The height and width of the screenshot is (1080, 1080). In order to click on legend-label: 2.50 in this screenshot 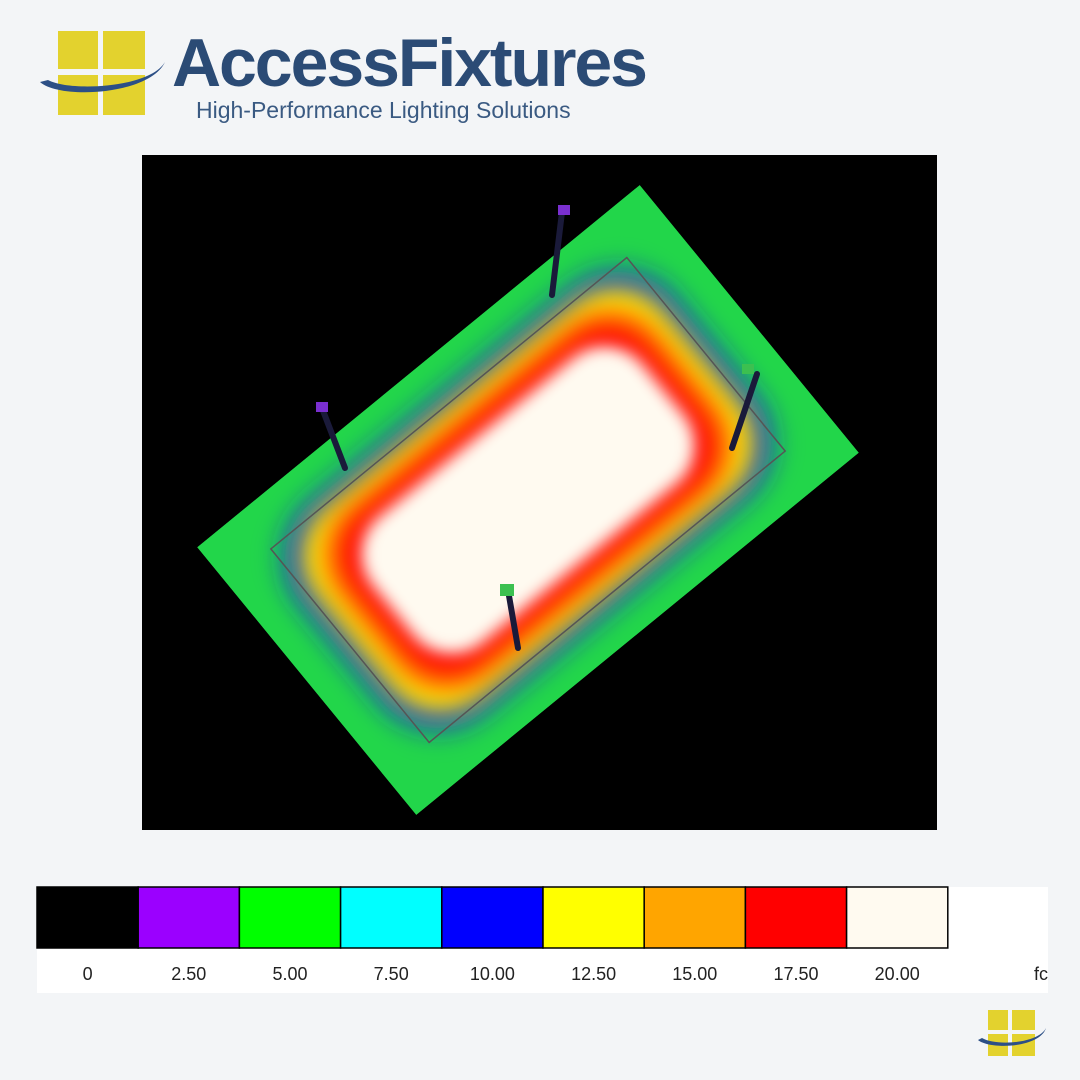, I will do `click(188, 974)`.